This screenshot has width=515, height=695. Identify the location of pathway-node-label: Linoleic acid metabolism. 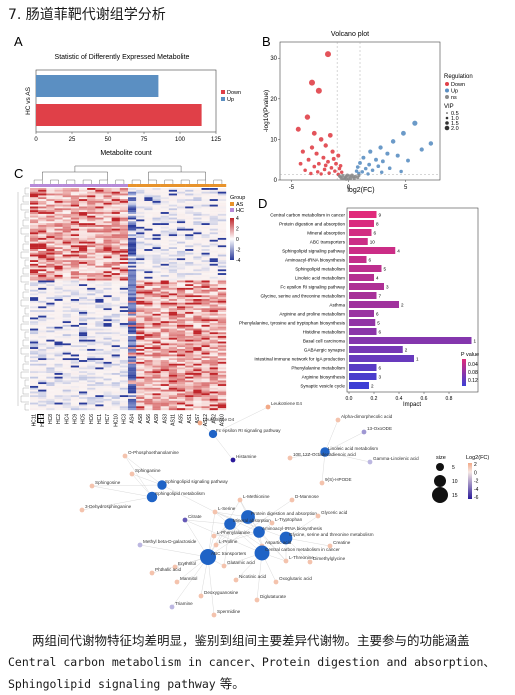
(353, 448).